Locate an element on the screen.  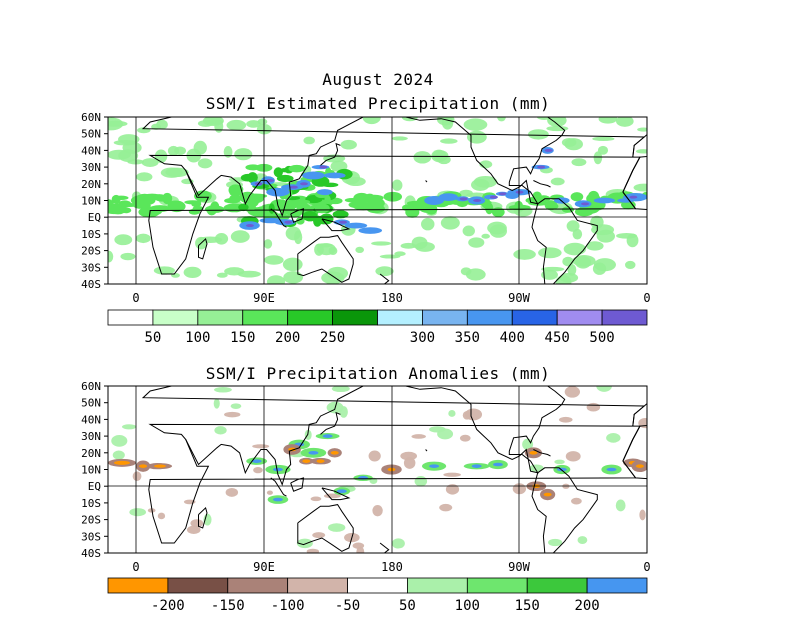
colorbar-label: -50 is located at coordinates (347, 606).